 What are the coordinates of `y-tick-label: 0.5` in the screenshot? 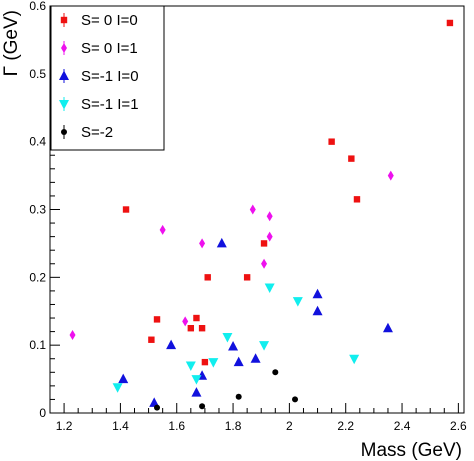 It's located at (37, 74).